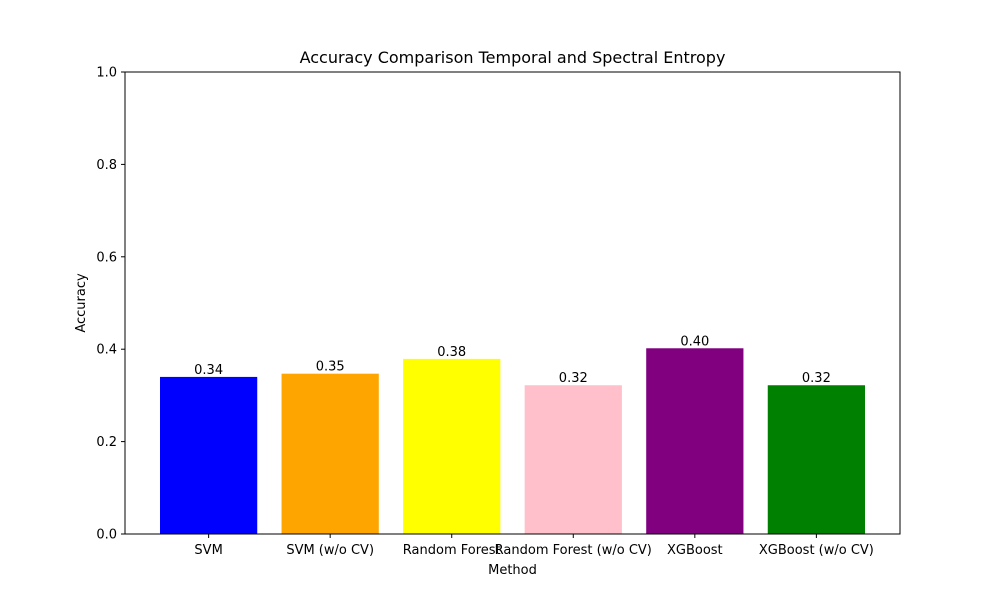 This screenshot has height=600, width=1000. What do you see at coordinates (208, 370) in the screenshot?
I see `bar-value-label: 0.34` at bounding box center [208, 370].